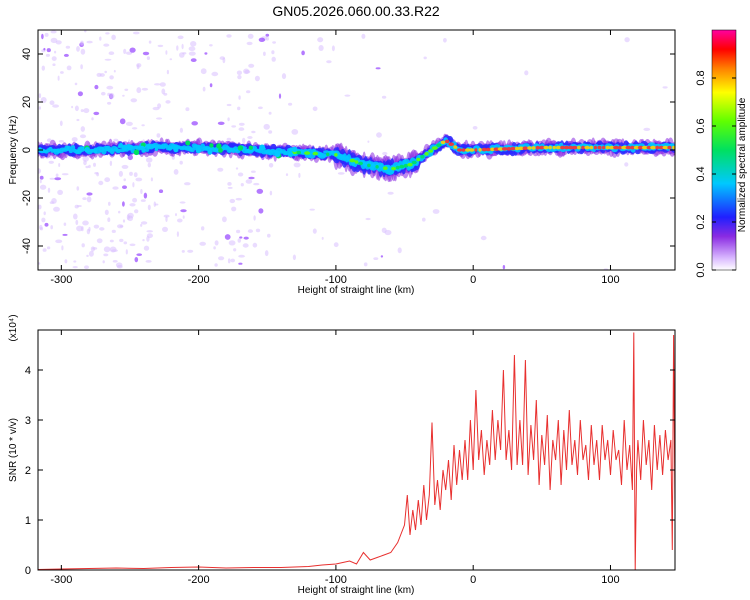 This screenshot has width=750, height=600. What do you see at coordinates (28, 521) in the screenshot?
I see `y-tick-label: 1` at bounding box center [28, 521].